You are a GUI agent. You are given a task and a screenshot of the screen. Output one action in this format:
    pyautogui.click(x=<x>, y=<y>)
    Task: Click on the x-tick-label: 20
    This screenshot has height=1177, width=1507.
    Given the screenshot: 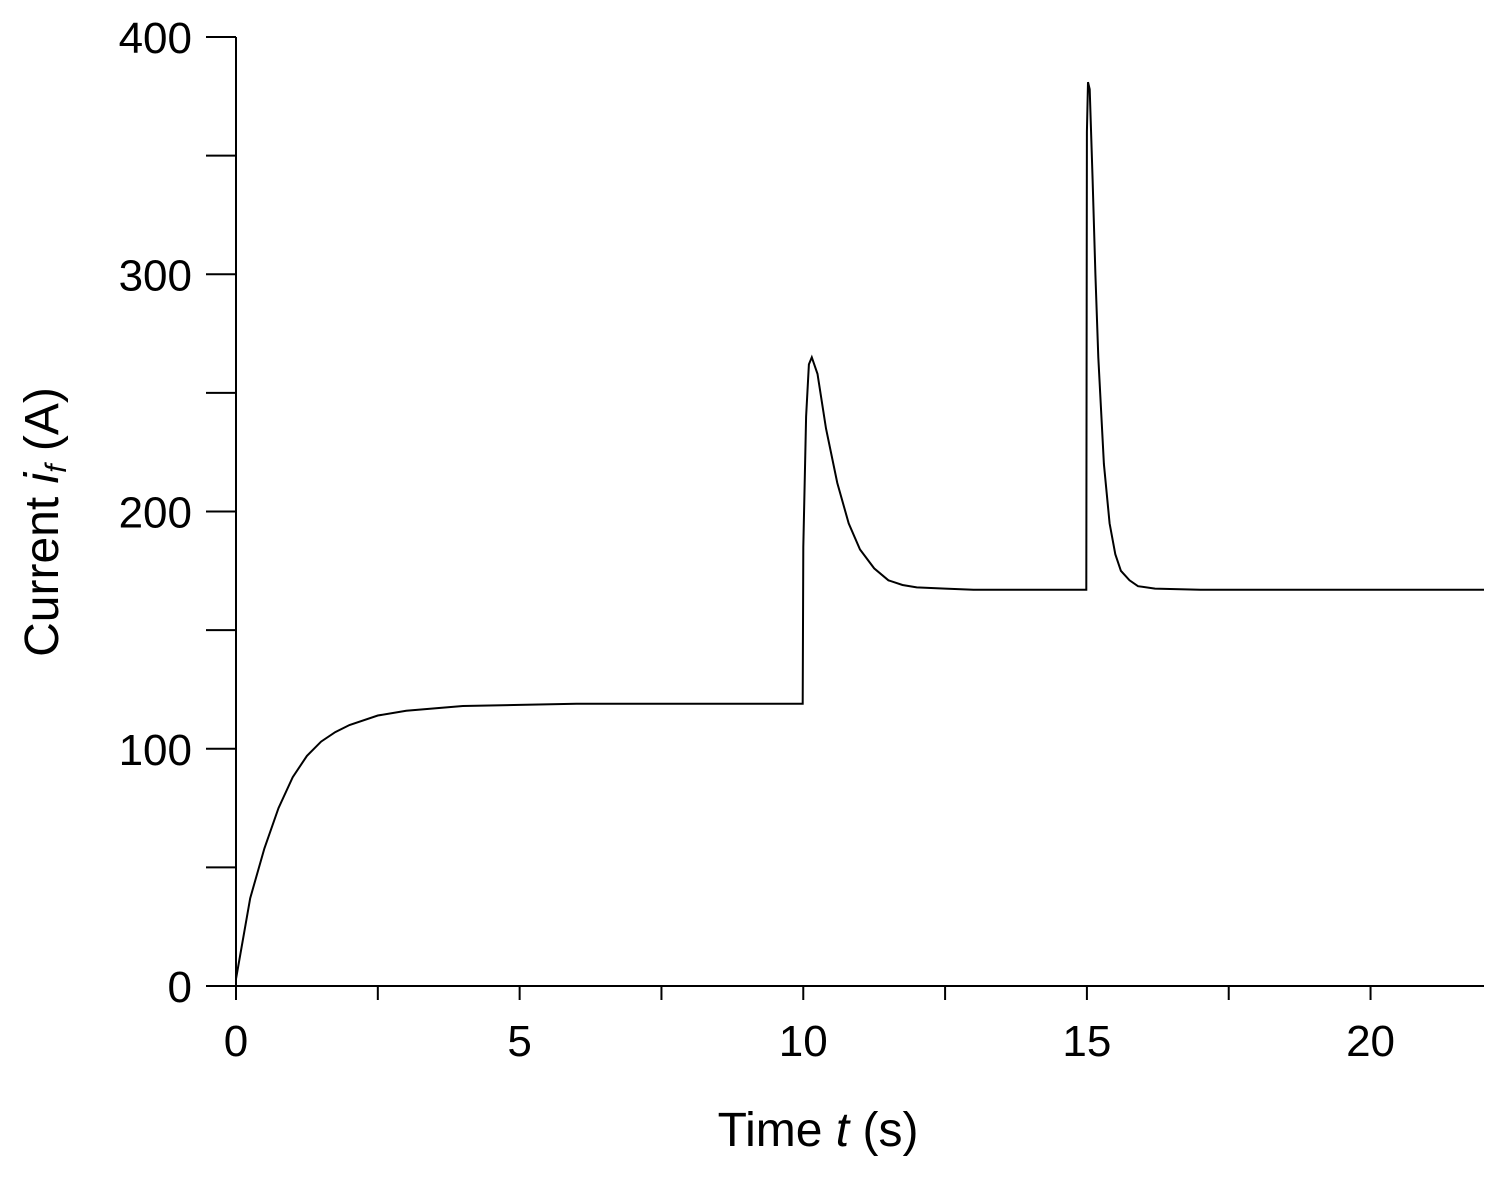 What is the action you would take?
    pyautogui.click(x=1370, y=1041)
    